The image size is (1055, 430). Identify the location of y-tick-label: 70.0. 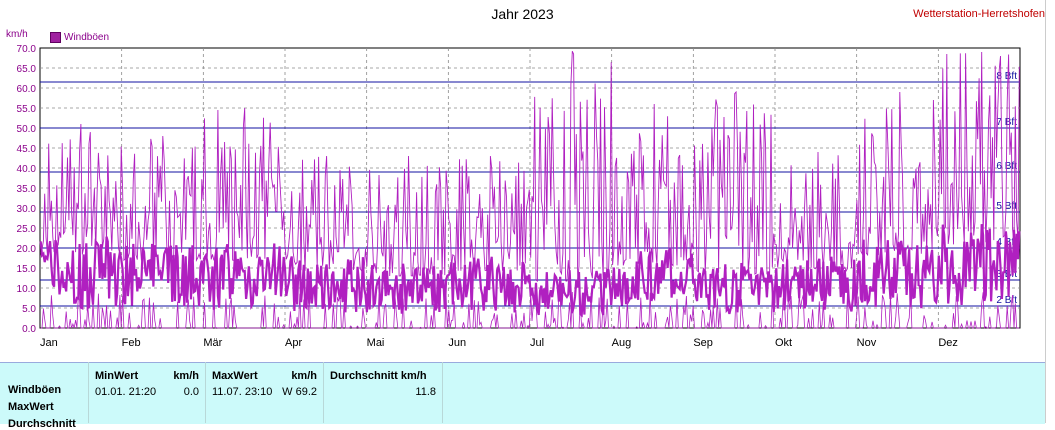
(27, 49).